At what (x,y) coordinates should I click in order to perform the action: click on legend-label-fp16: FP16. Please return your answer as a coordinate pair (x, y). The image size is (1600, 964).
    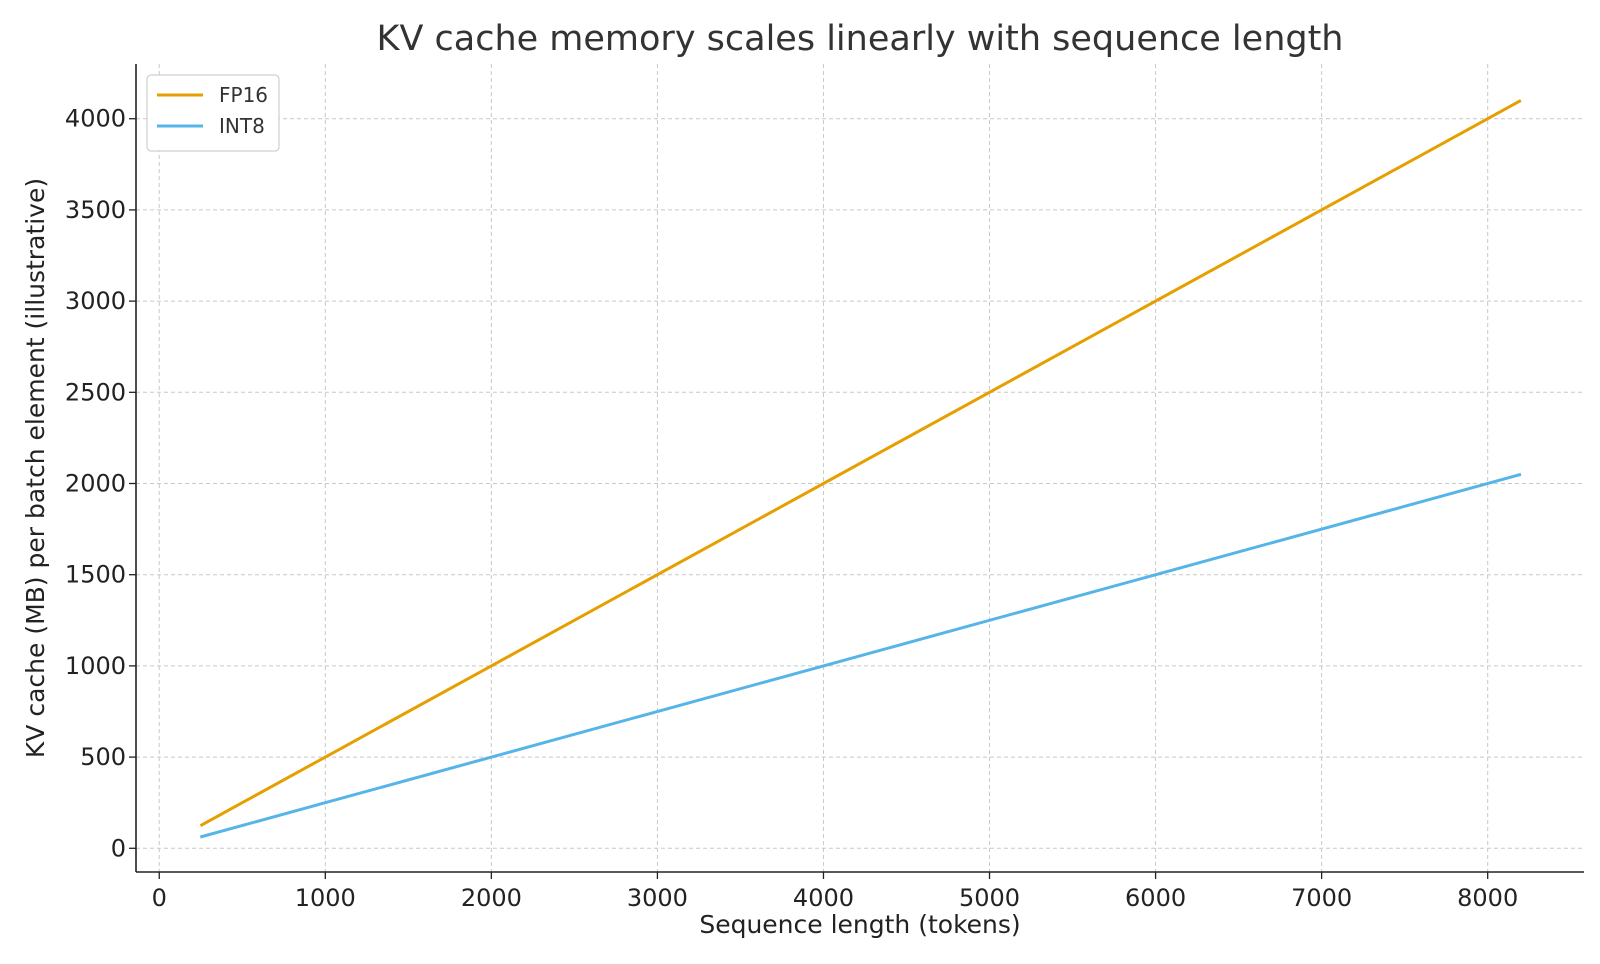
    Looking at the image, I should click on (243, 95).